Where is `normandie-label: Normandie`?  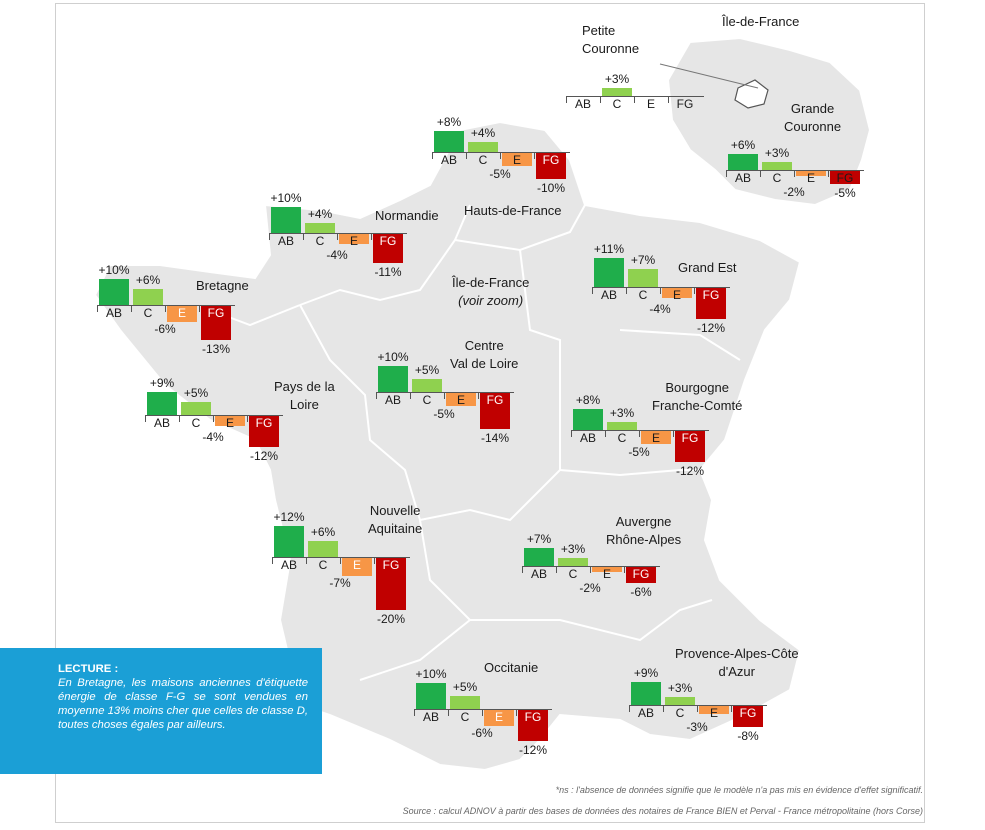
normandie-label: Normandie is located at coordinates (407, 215).